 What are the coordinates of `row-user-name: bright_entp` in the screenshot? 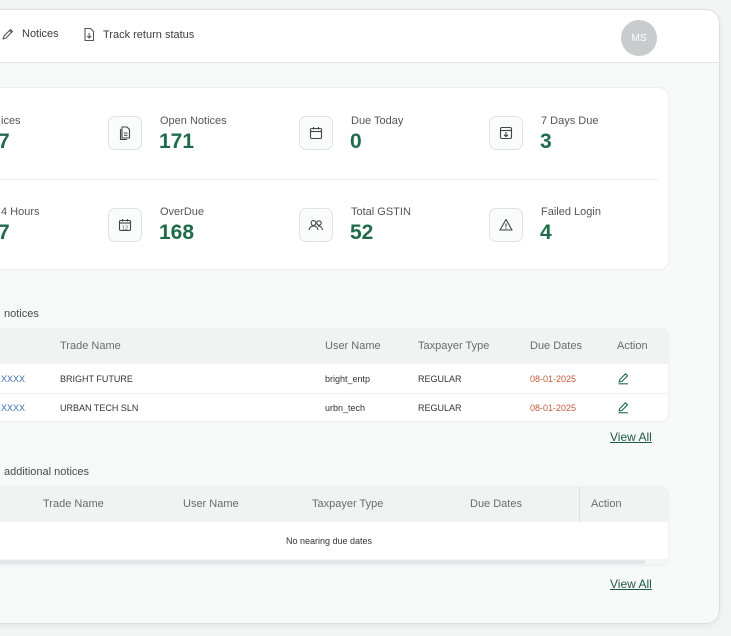 It's located at (348, 379).